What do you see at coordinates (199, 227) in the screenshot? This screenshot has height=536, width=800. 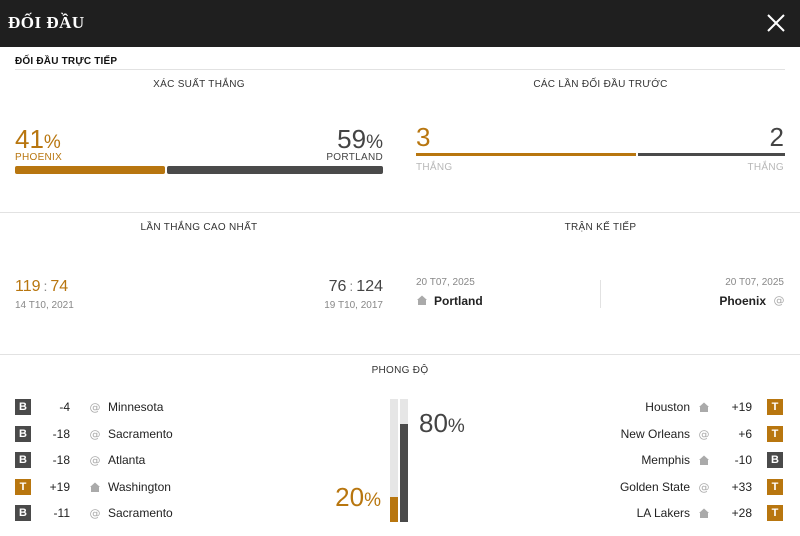 I see `biggest-win-heading: LẦN THẮNG CAO NHẤT` at bounding box center [199, 227].